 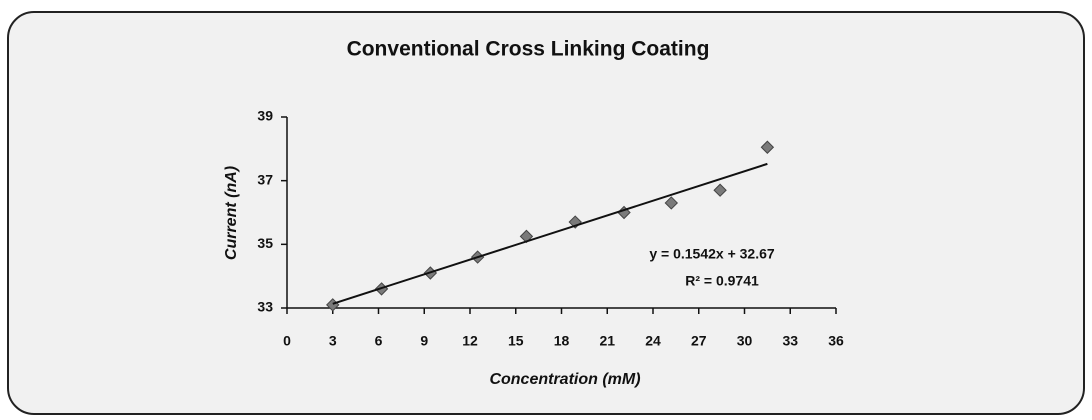 What do you see at coordinates (287, 341) in the screenshot?
I see `x-tick-label: 0` at bounding box center [287, 341].